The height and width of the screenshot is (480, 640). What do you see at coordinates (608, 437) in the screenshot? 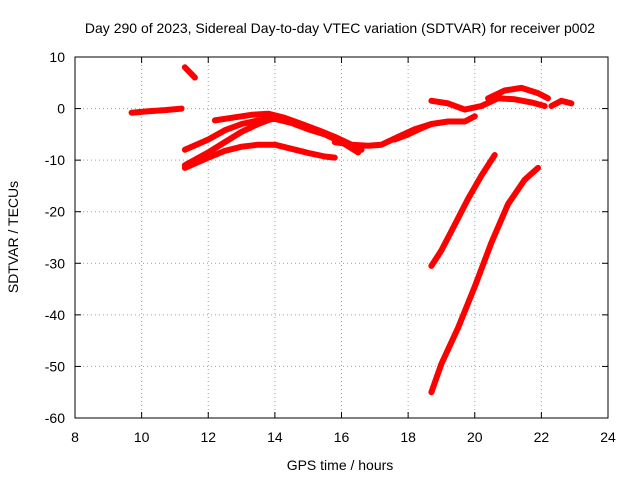
I see `x-tick-label: 24` at bounding box center [608, 437].